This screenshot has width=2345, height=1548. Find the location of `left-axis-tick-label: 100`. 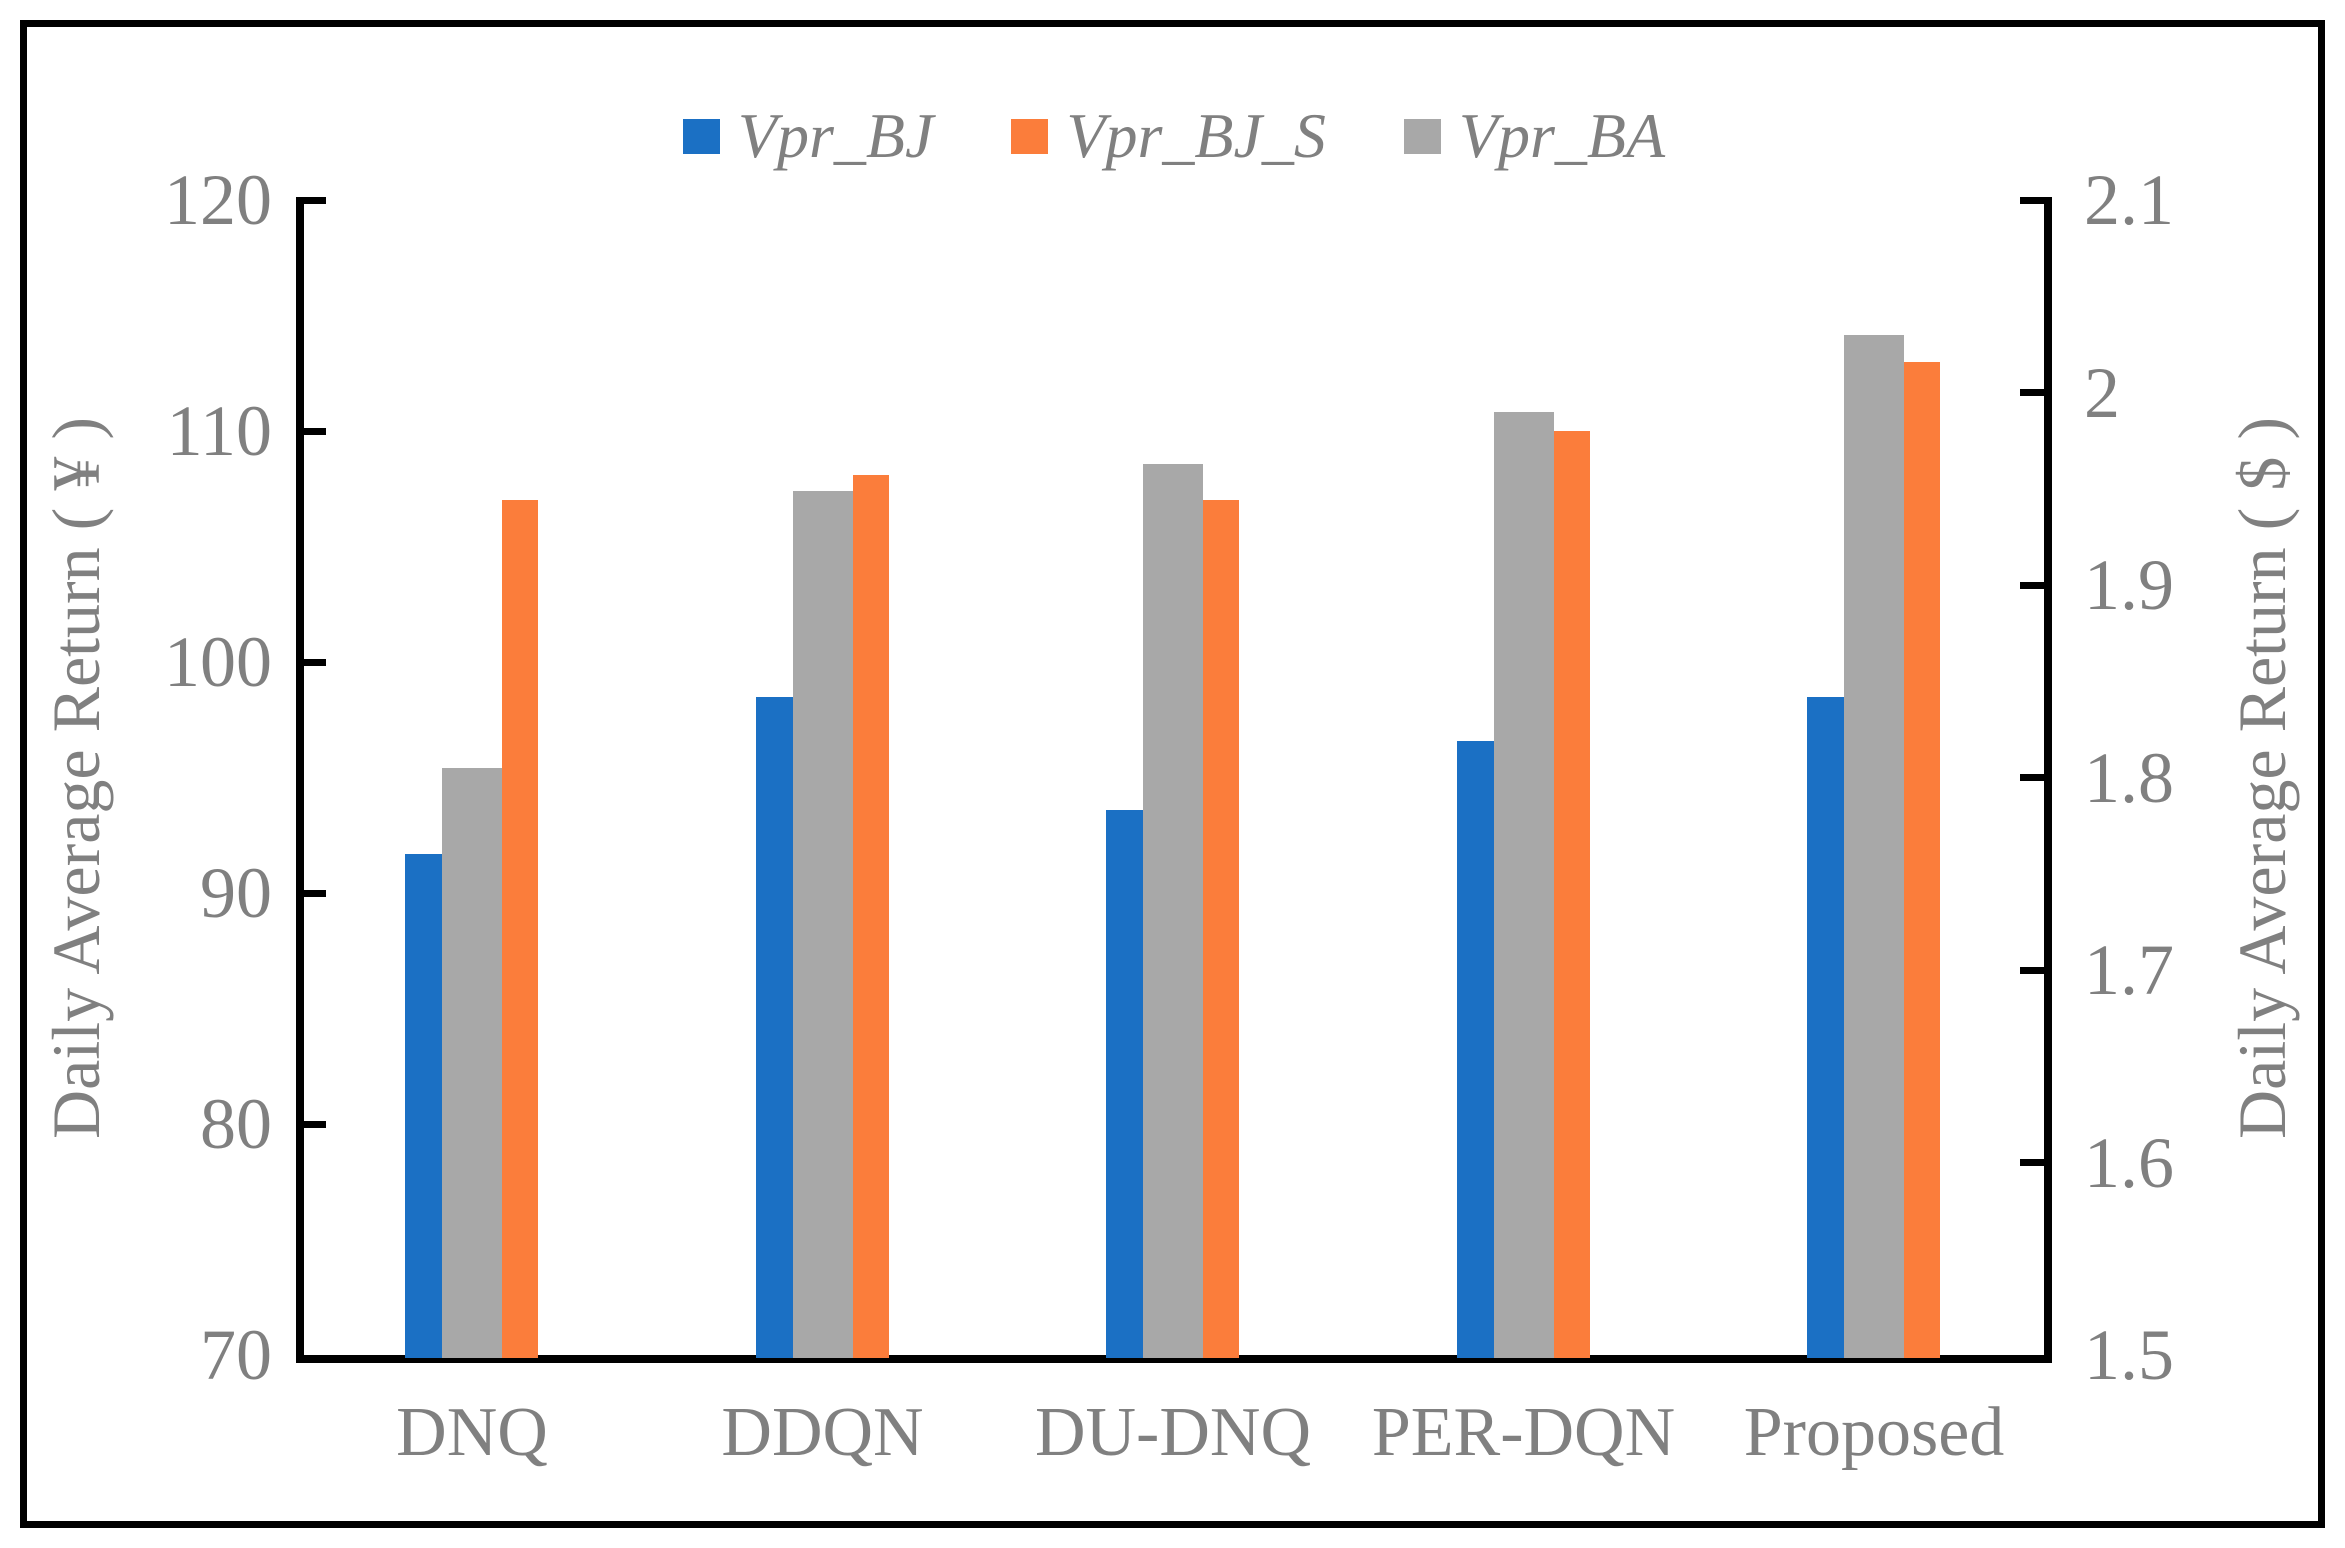

left-axis-tick-label: 100 is located at coordinates (218, 662).